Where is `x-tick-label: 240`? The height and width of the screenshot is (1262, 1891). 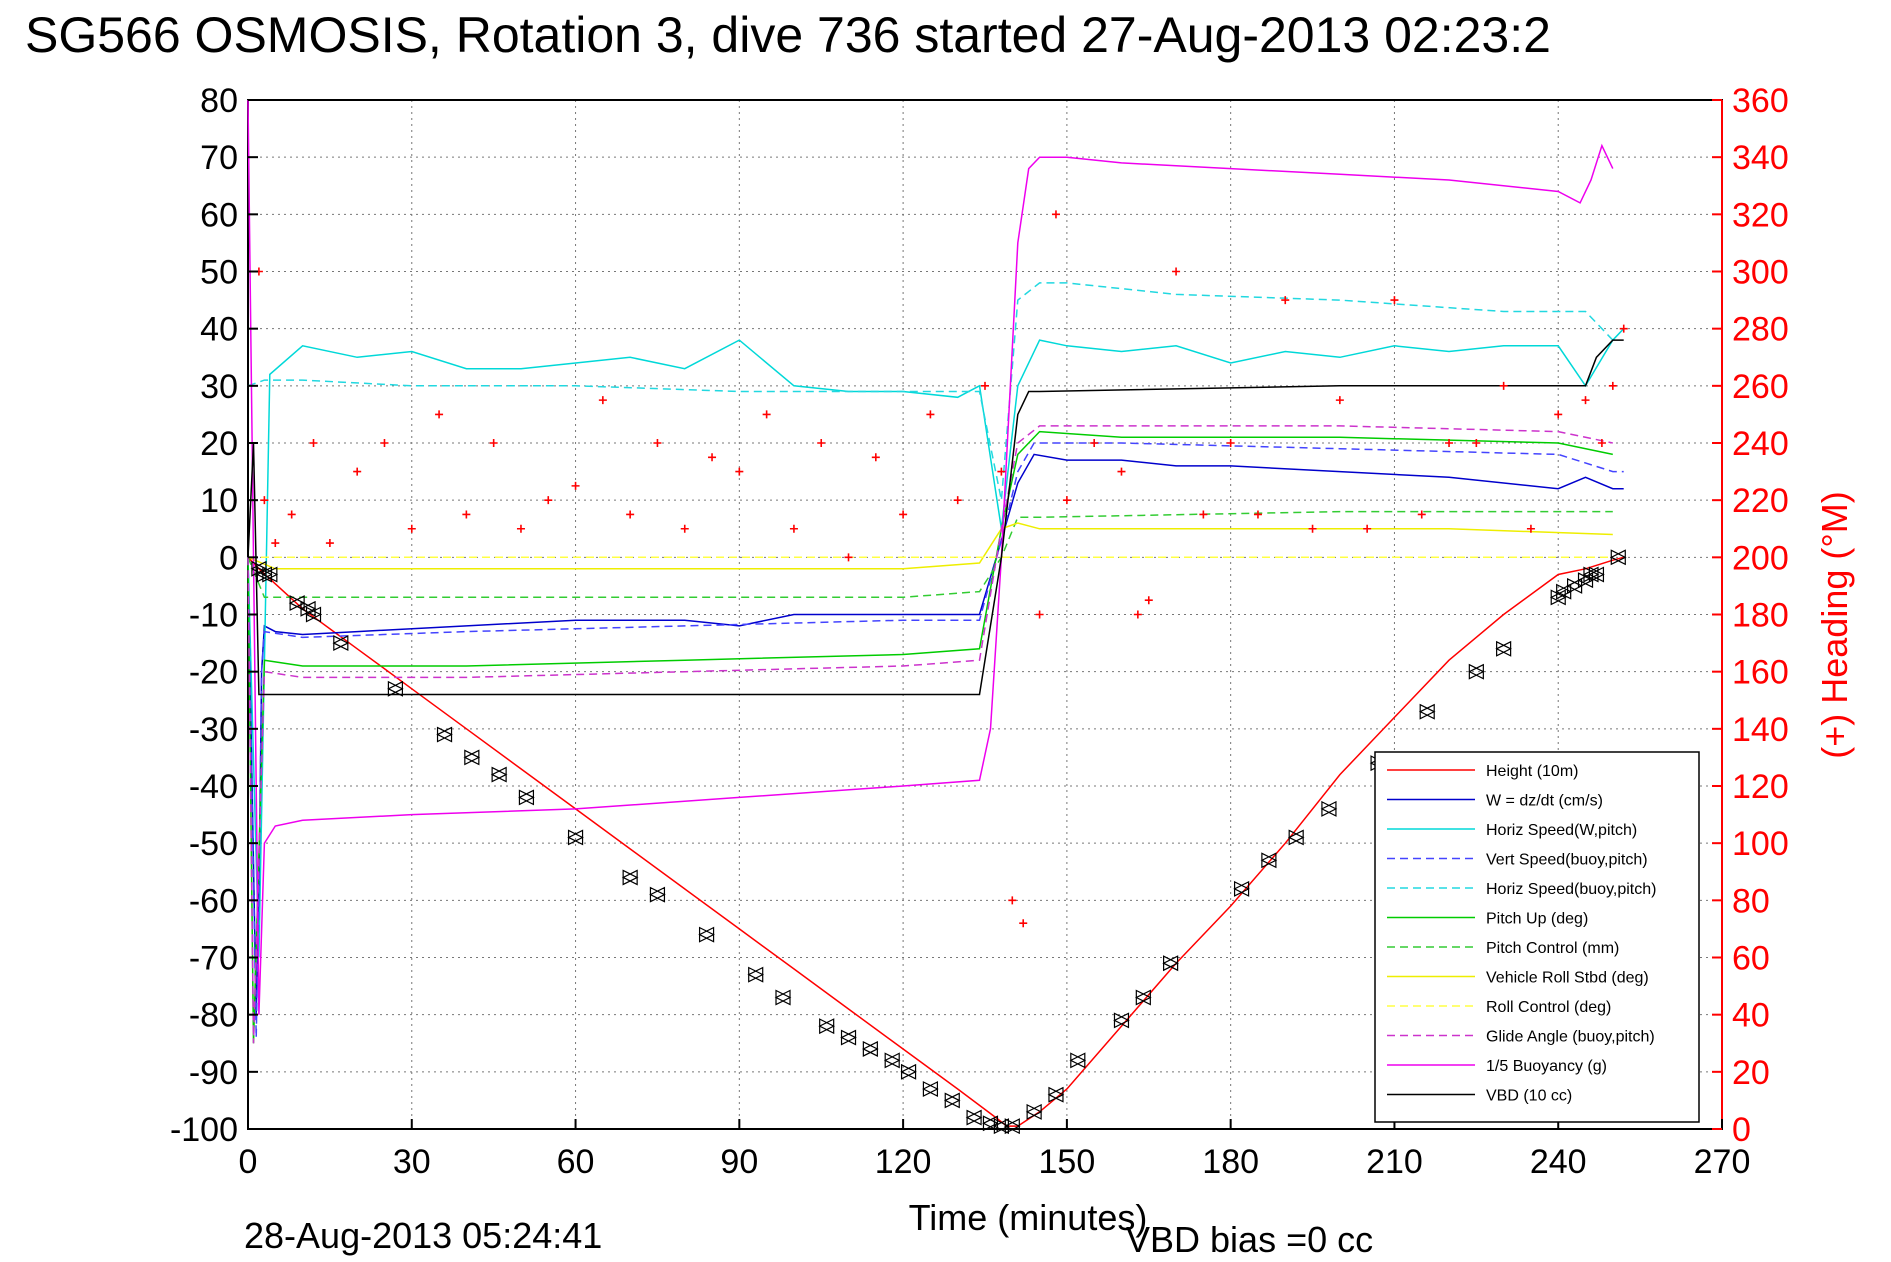 x-tick-label: 240 is located at coordinates (1558, 1162).